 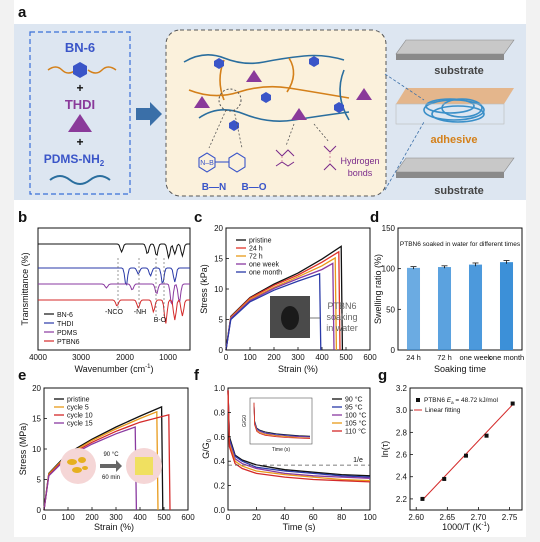 What do you see at coordinates (68, 517) in the screenshot?
I see `e-xtick-100: 100` at bounding box center [68, 517].